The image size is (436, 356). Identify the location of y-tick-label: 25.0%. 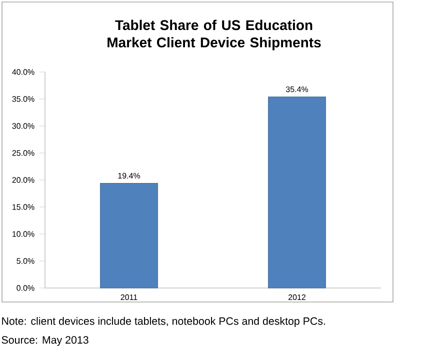
(23, 153).